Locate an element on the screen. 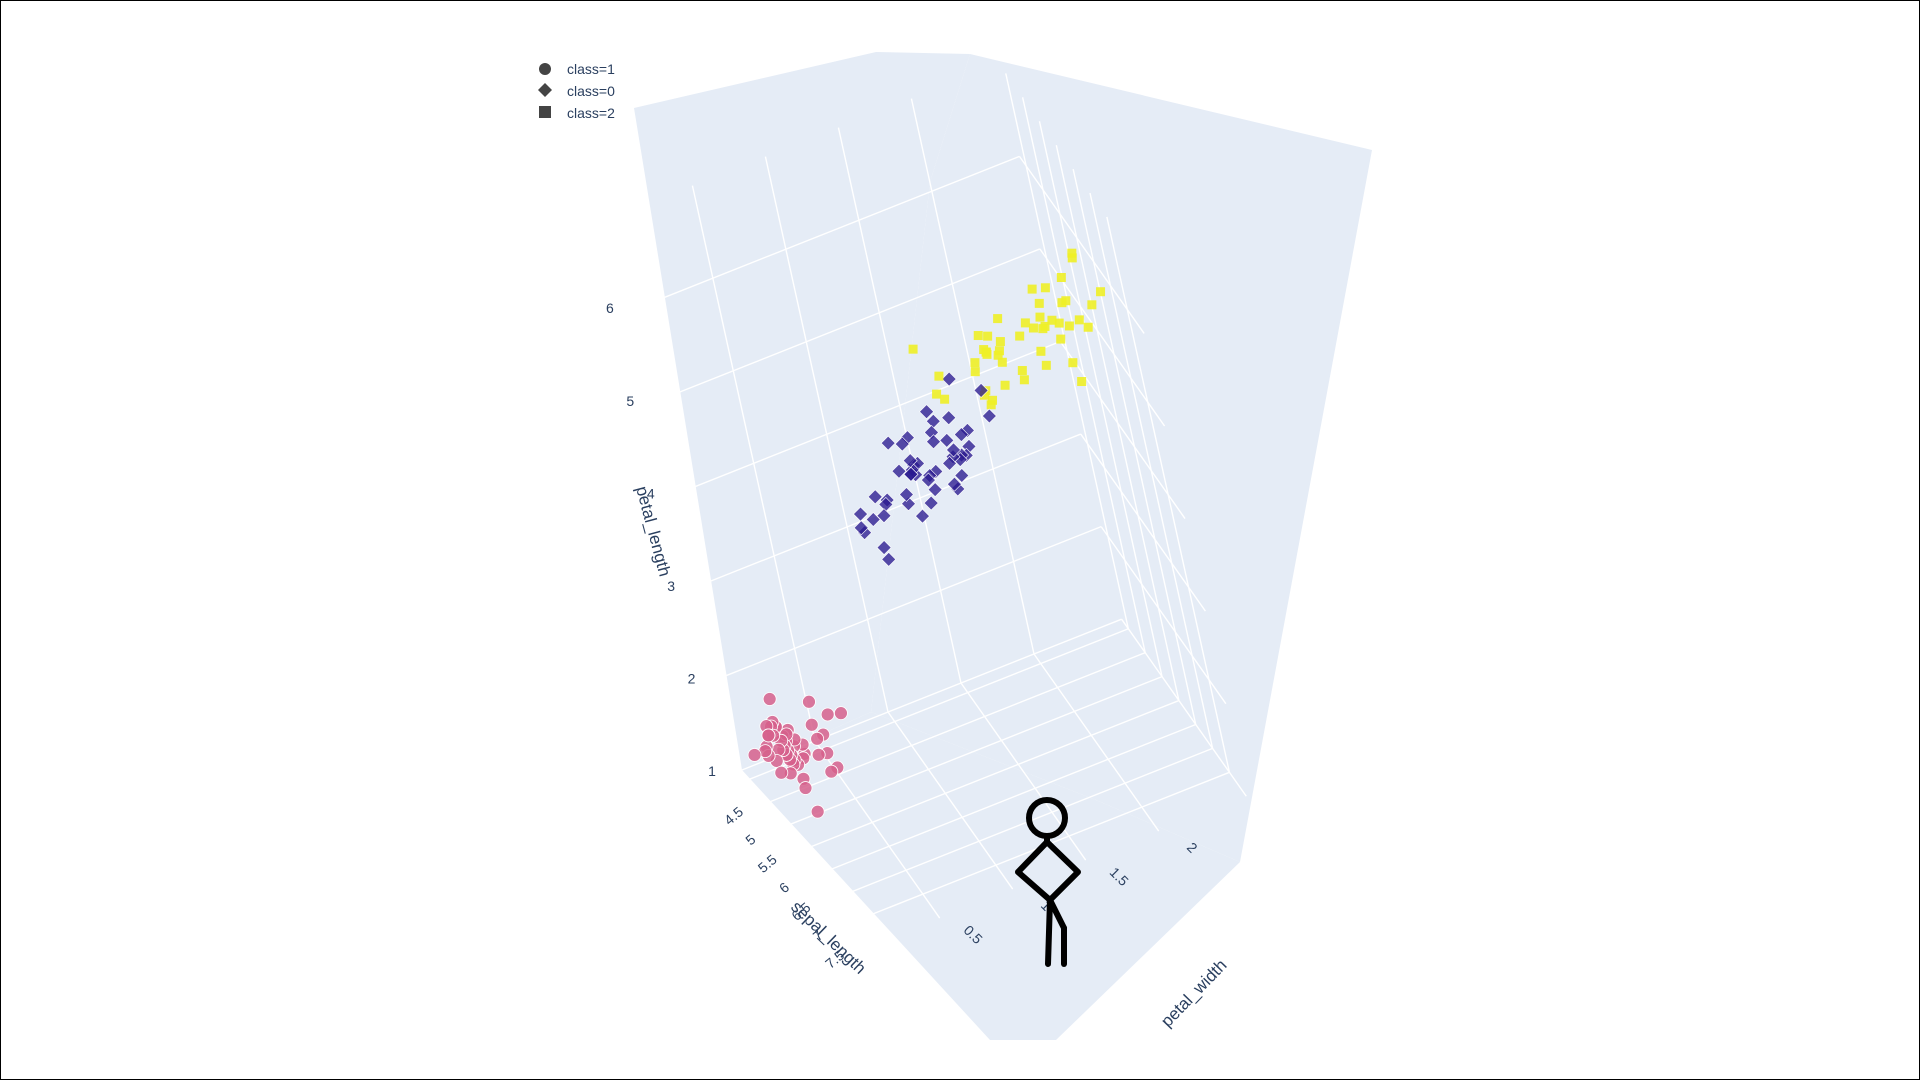 The image size is (1920, 1080). x-tick-label: 4.5 is located at coordinates (733, 815).